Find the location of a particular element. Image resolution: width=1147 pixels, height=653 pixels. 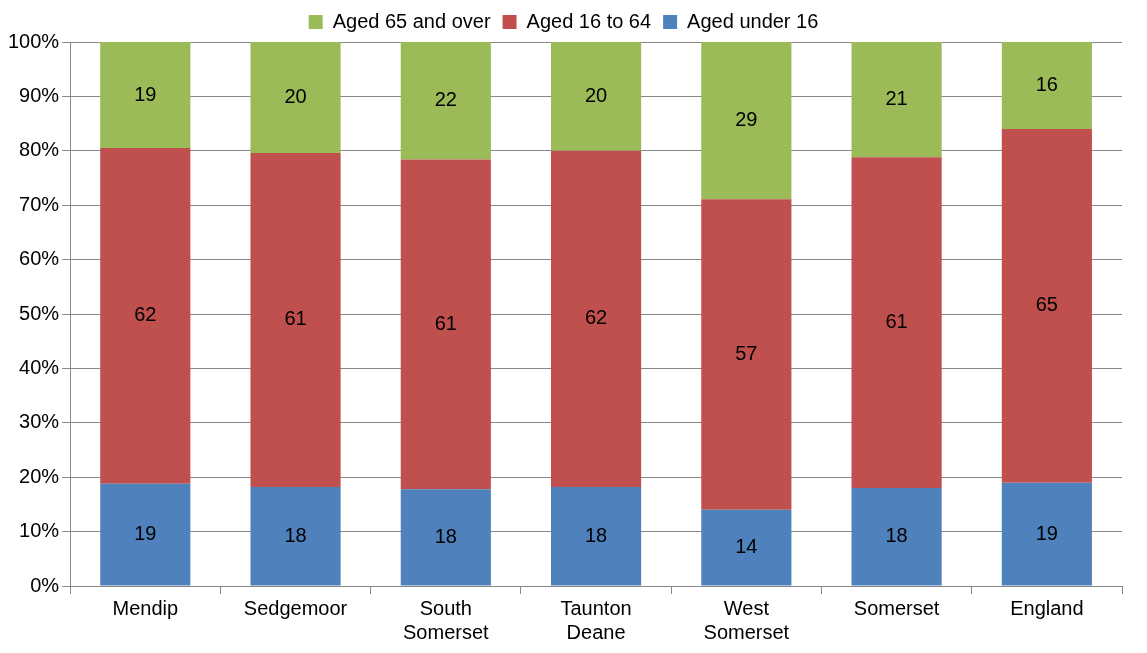

data-label: 29 is located at coordinates (746, 119).